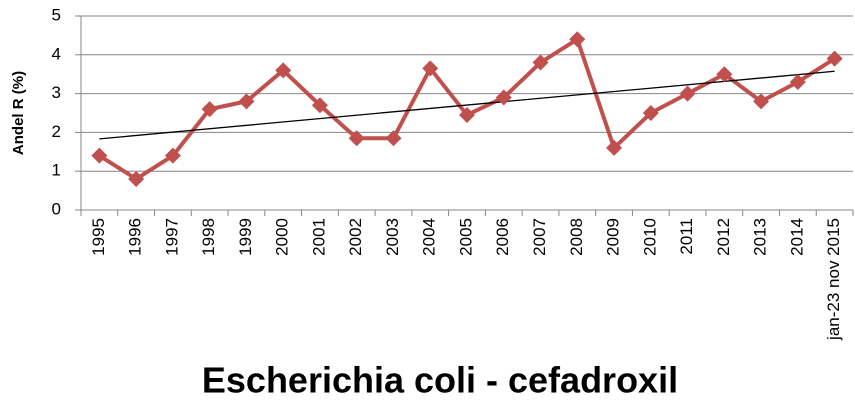 This screenshot has height=403, width=855. Describe the element at coordinates (56, 92) in the screenshot. I see `y-tick-label: 3` at that location.